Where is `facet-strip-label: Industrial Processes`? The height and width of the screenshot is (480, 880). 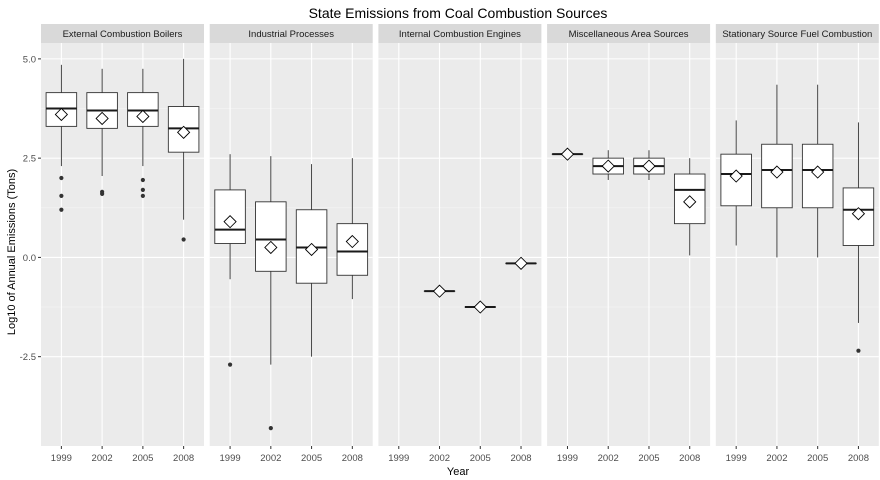
facet-strip-label: Industrial Processes is located at coordinates (291, 34).